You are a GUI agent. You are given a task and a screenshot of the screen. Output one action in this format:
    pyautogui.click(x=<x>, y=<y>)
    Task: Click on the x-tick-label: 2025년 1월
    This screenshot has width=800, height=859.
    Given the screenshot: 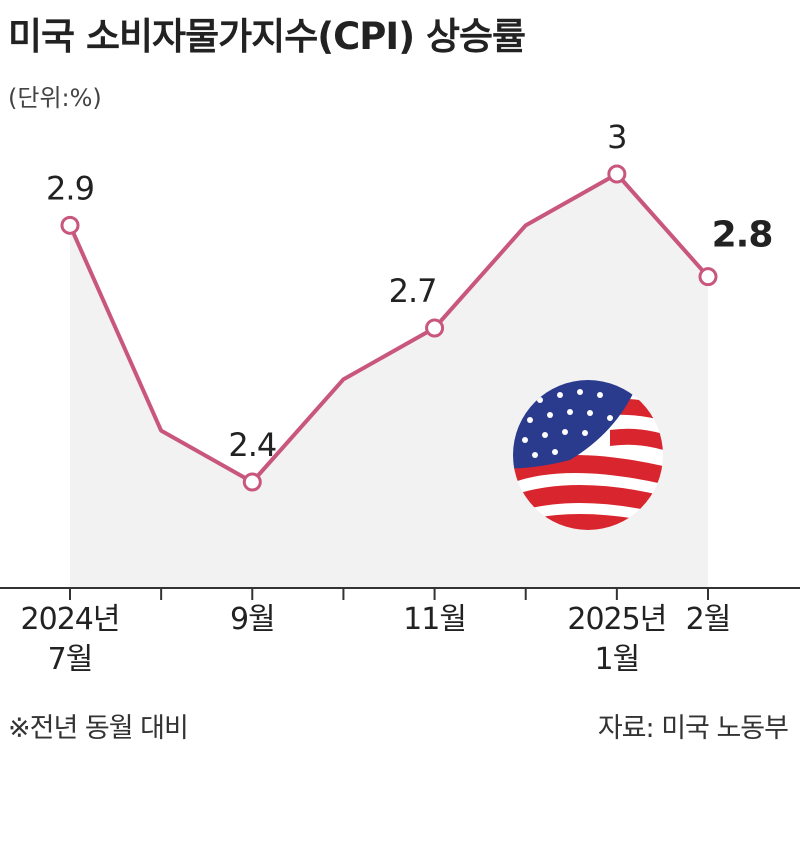 What is the action you would take?
    pyautogui.click(x=617, y=639)
    